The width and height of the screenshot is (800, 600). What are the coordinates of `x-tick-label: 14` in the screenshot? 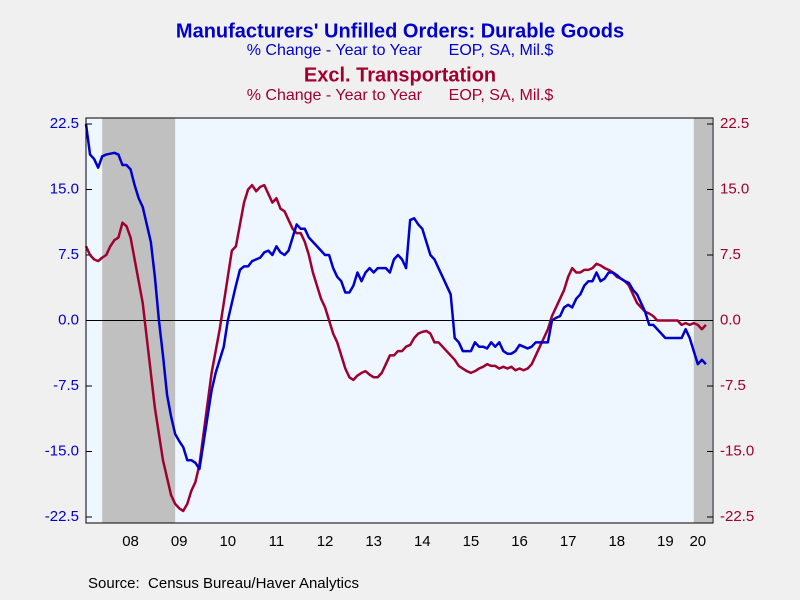 It's located at (422, 541).